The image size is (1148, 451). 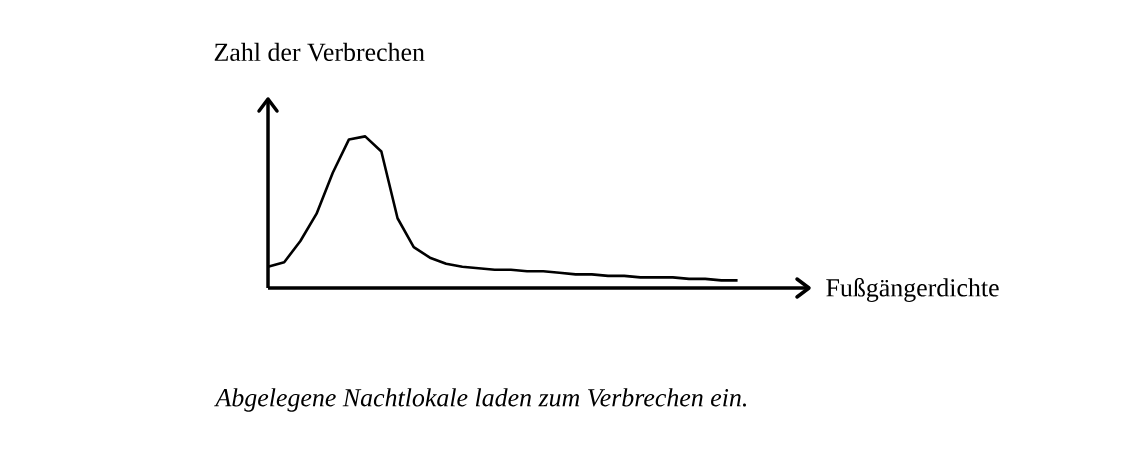 What do you see at coordinates (912, 290) in the screenshot?
I see `x-axis-title: Fußgängerdichte` at bounding box center [912, 290].